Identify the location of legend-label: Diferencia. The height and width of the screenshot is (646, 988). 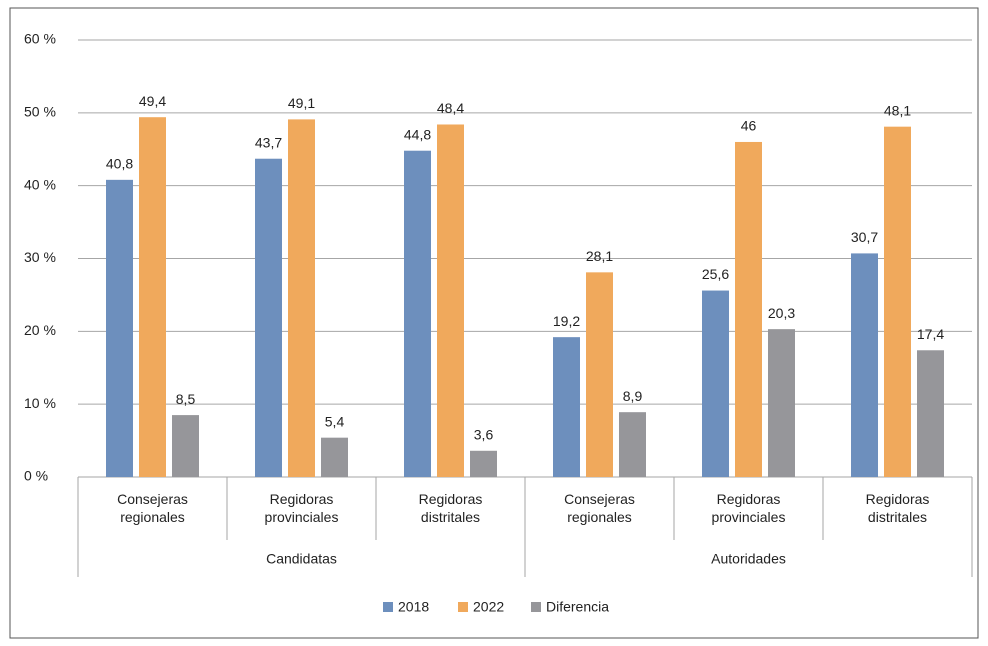
(577, 607).